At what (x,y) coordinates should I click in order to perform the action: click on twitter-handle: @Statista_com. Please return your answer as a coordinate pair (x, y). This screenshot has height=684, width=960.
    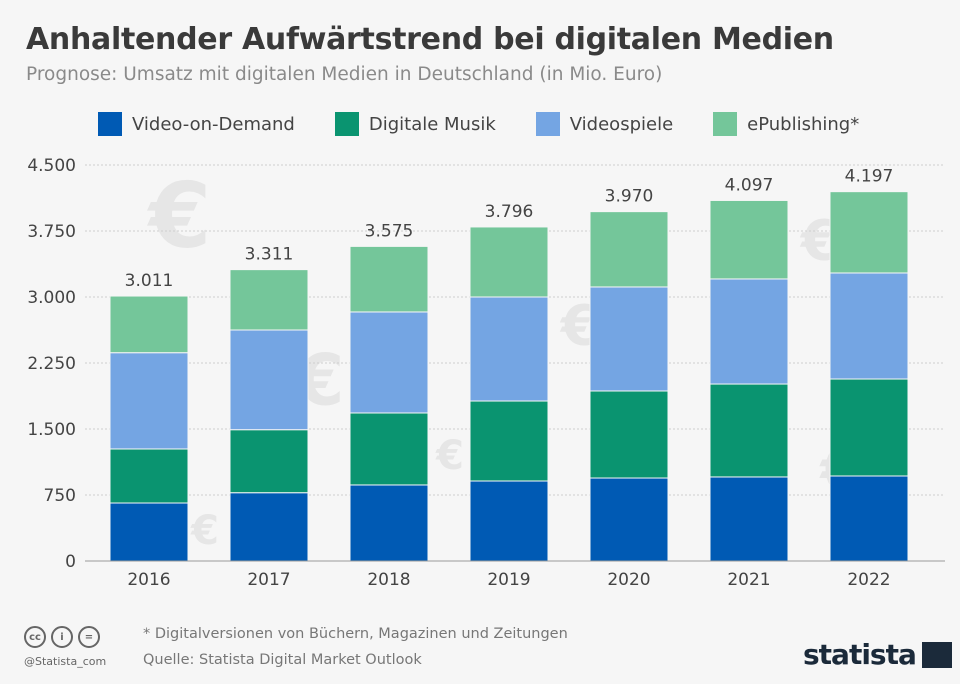
    Looking at the image, I should click on (65, 661).